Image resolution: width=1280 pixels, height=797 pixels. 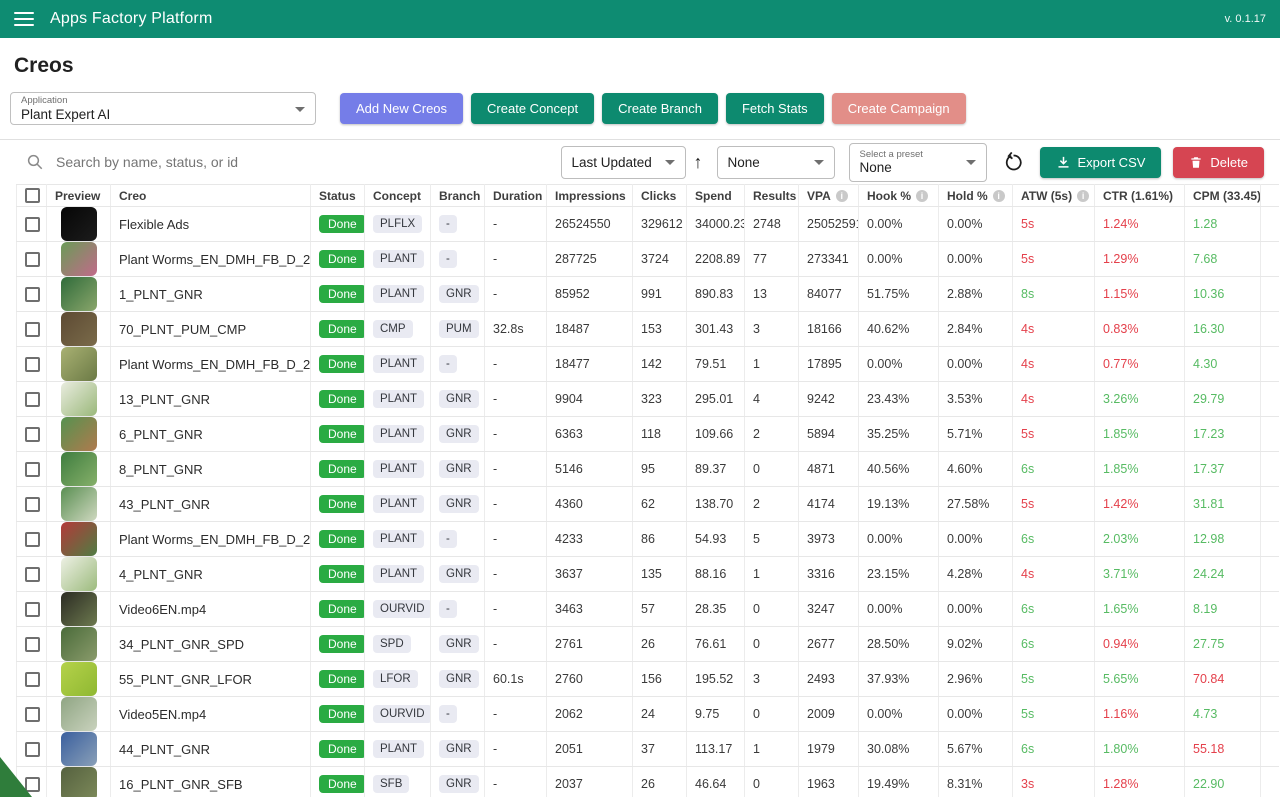 What do you see at coordinates (970, 162) in the screenshot?
I see `chevron-down-icon` at bounding box center [970, 162].